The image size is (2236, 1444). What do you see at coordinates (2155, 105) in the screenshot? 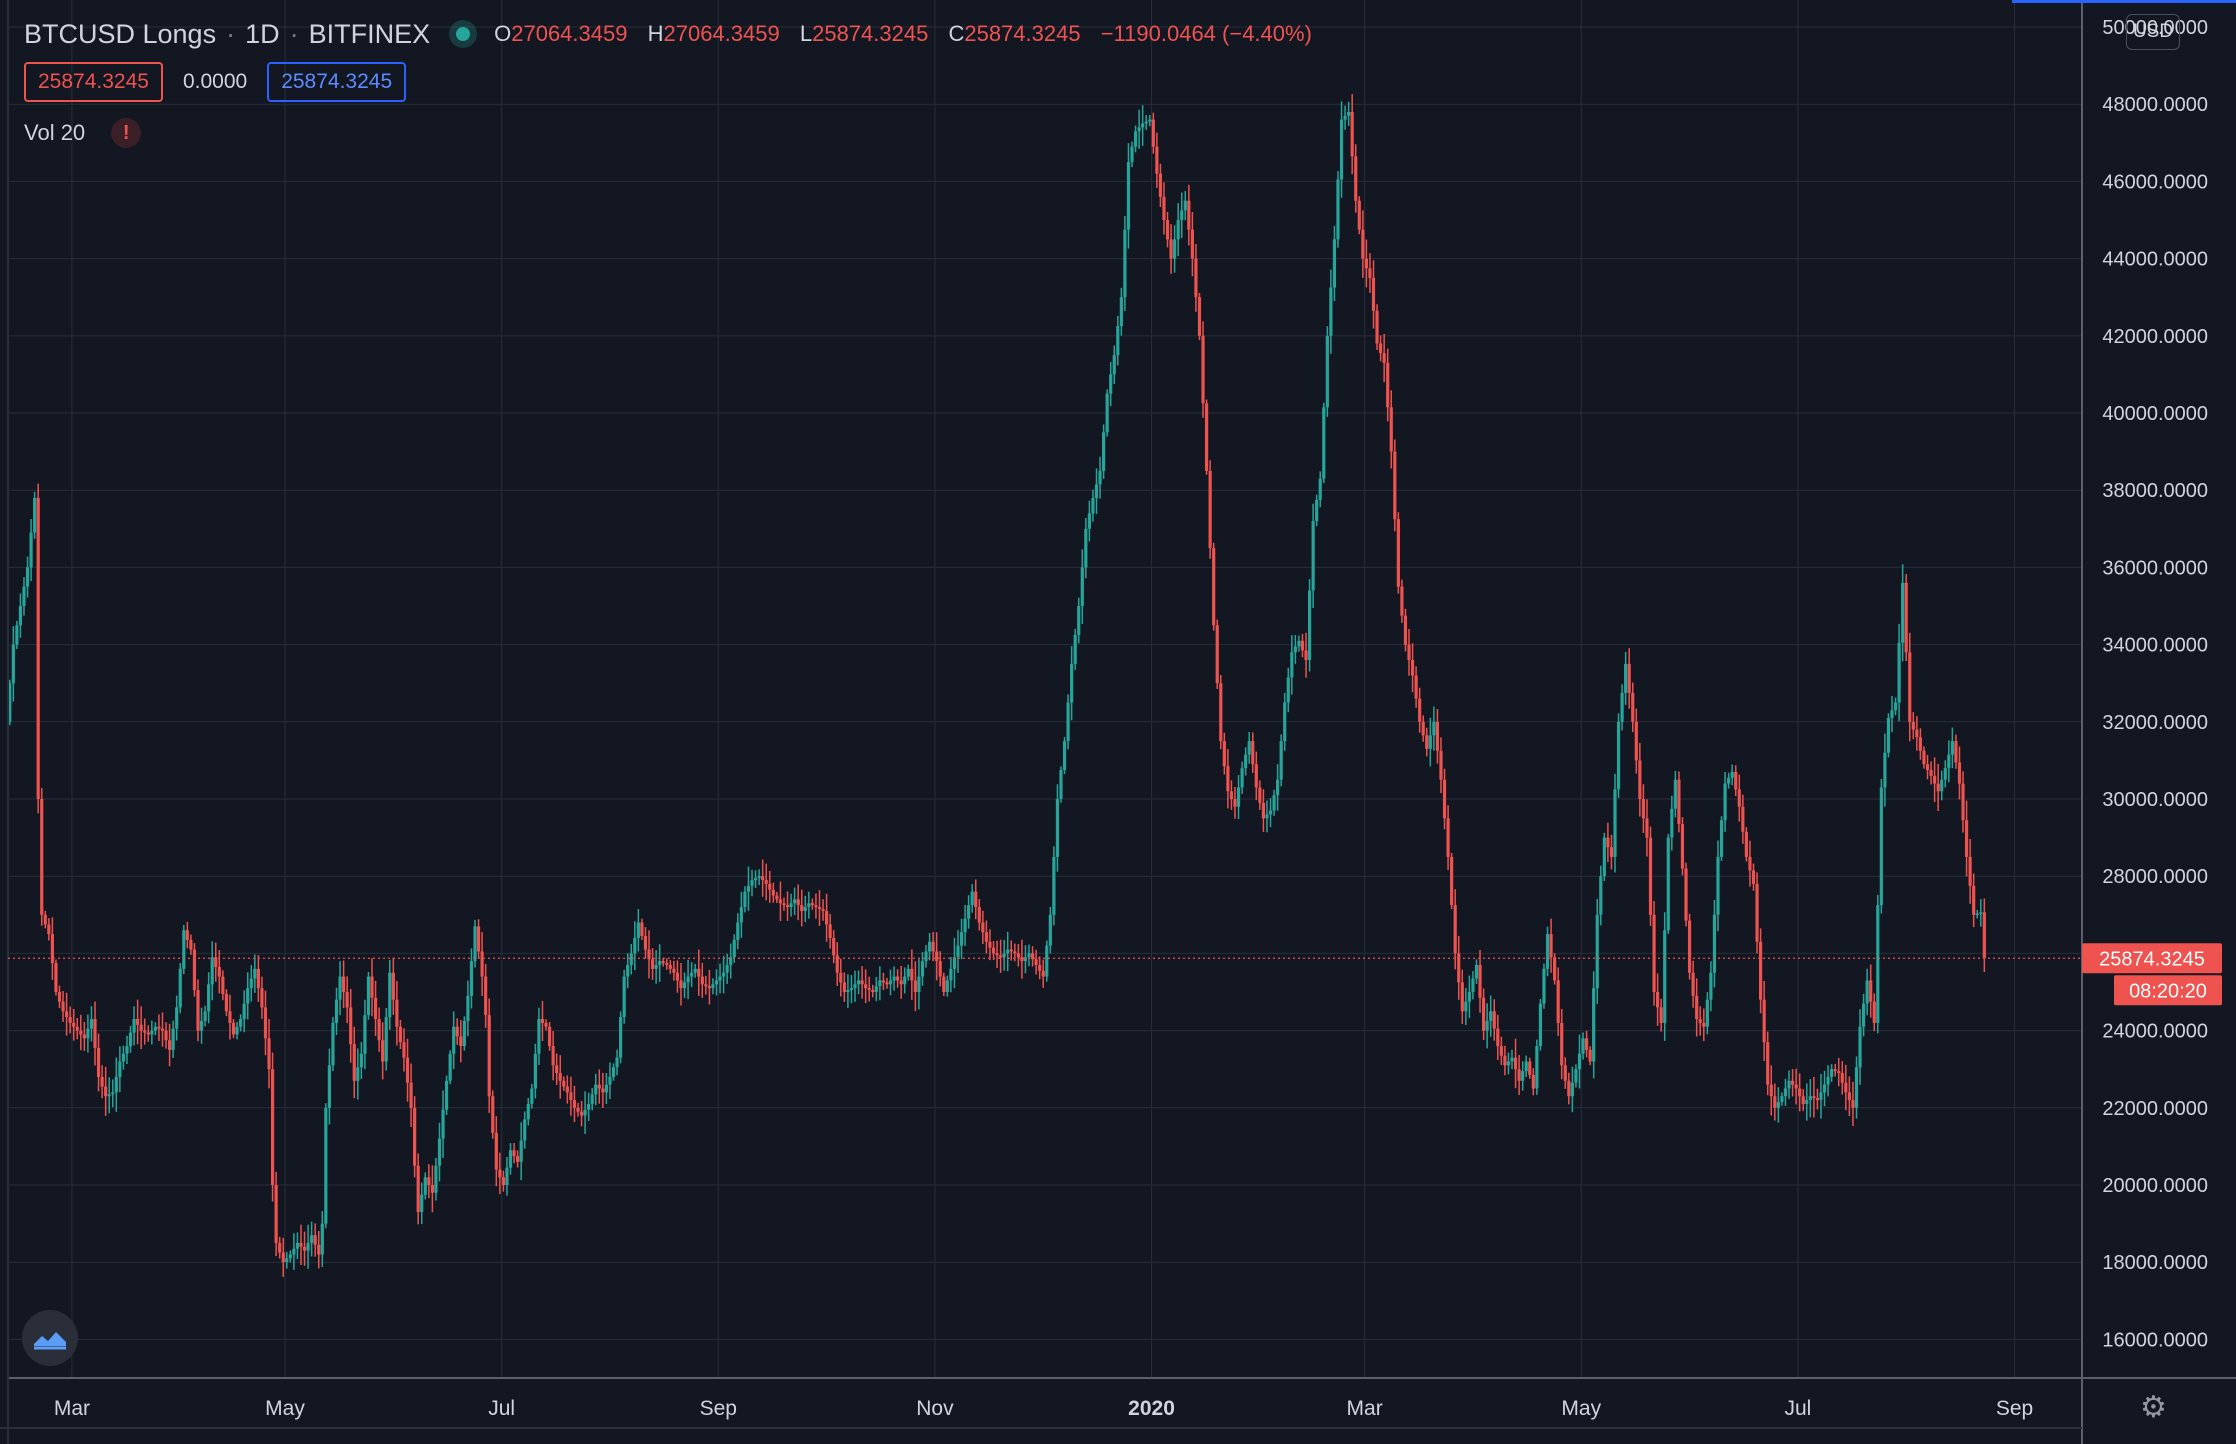
I see `y-tick-label: 48000.0000` at bounding box center [2155, 105].